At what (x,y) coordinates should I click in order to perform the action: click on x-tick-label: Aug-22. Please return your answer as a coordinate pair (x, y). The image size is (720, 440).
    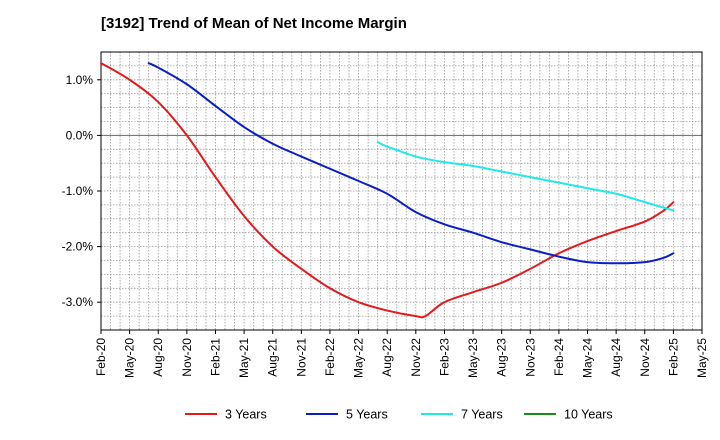
    Looking at the image, I should click on (387, 357).